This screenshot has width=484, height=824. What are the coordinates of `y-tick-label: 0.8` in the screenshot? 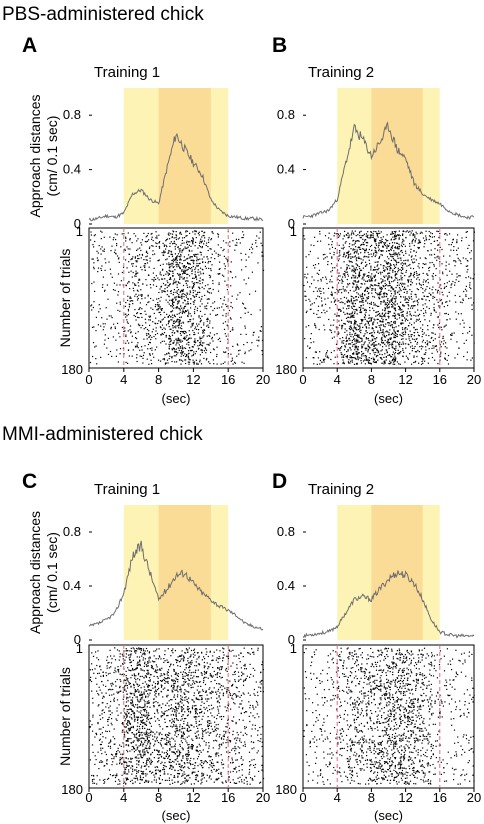 It's located at (72, 114).